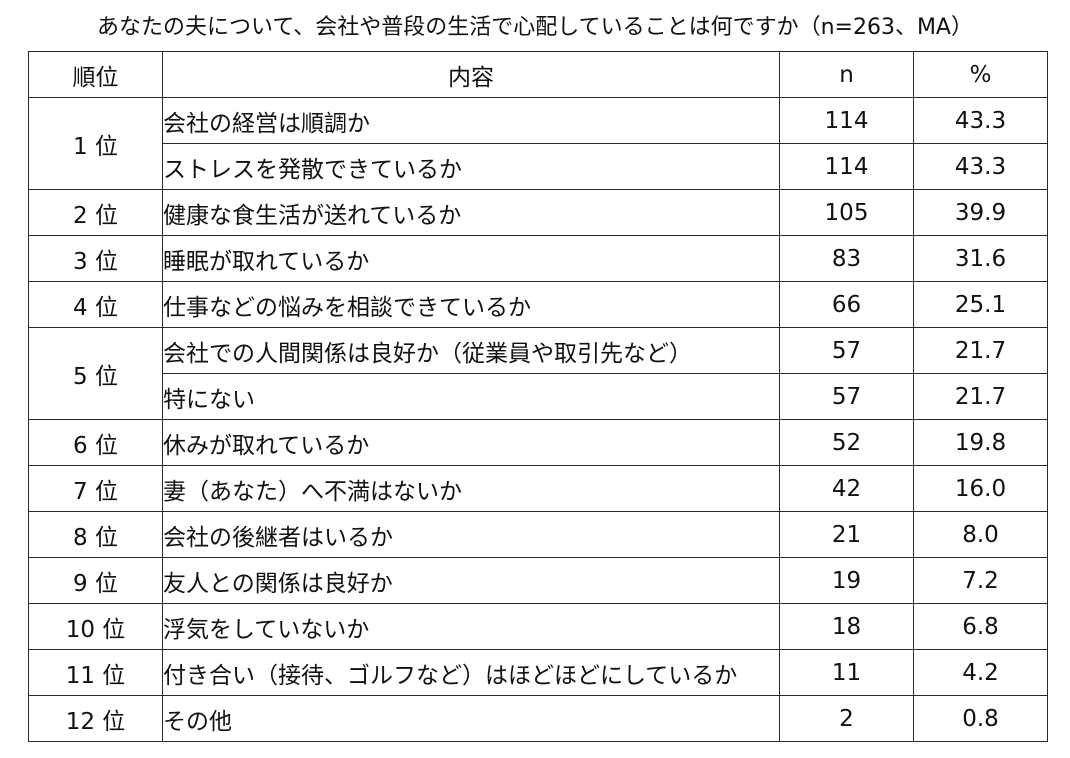 The height and width of the screenshot is (758, 1070). I want to click on n-cell: 83, so click(846, 258).